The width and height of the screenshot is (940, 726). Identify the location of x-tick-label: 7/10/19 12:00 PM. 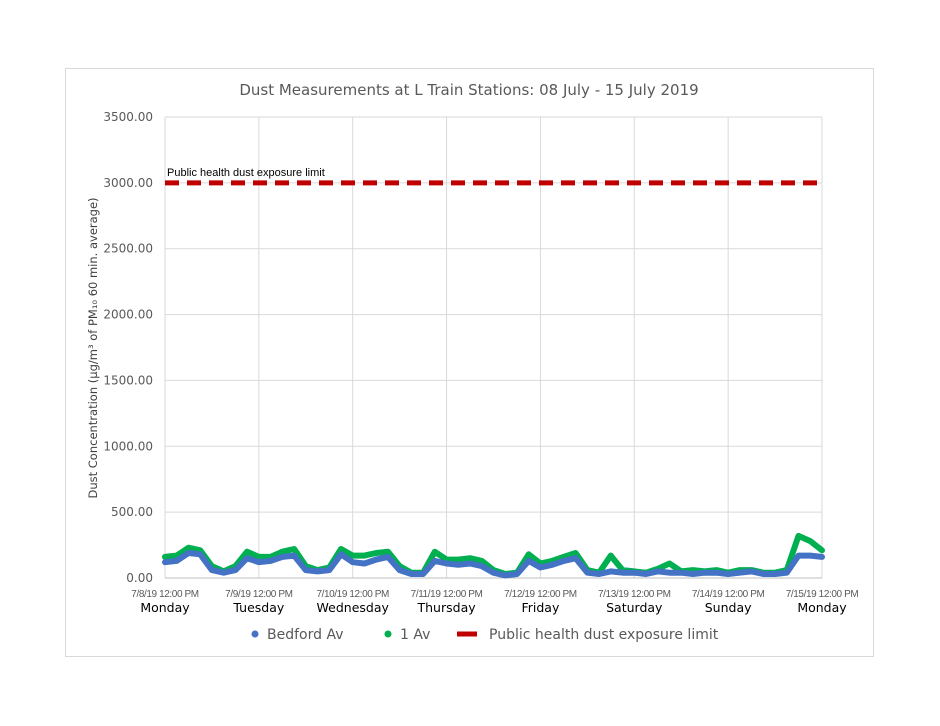
(352, 594).